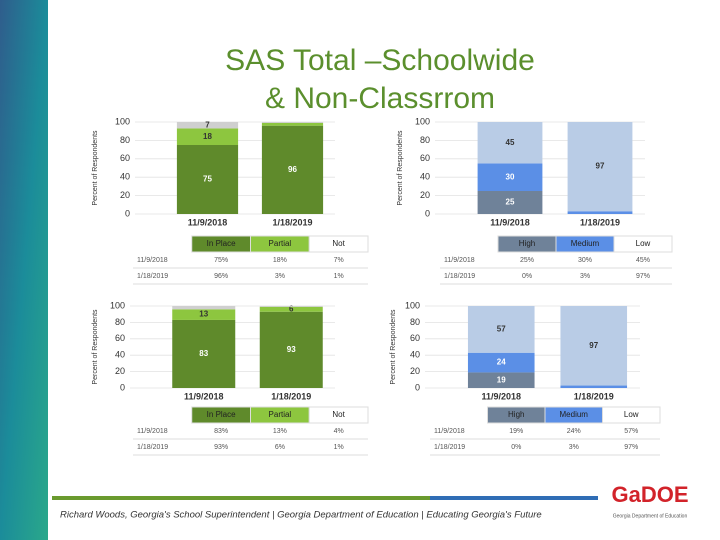 The image size is (720, 540). What do you see at coordinates (380, 60) in the screenshot?
I see `title: SAS Total –Schoolwide` at bounding box center [380, 60].